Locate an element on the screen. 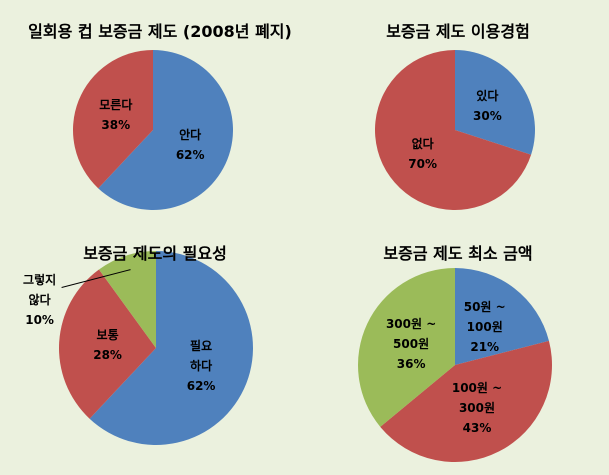 This screenshot has height=475, width=609. slice-label: 100원 ~ 300원 43% is located at coordinates (477, 408).